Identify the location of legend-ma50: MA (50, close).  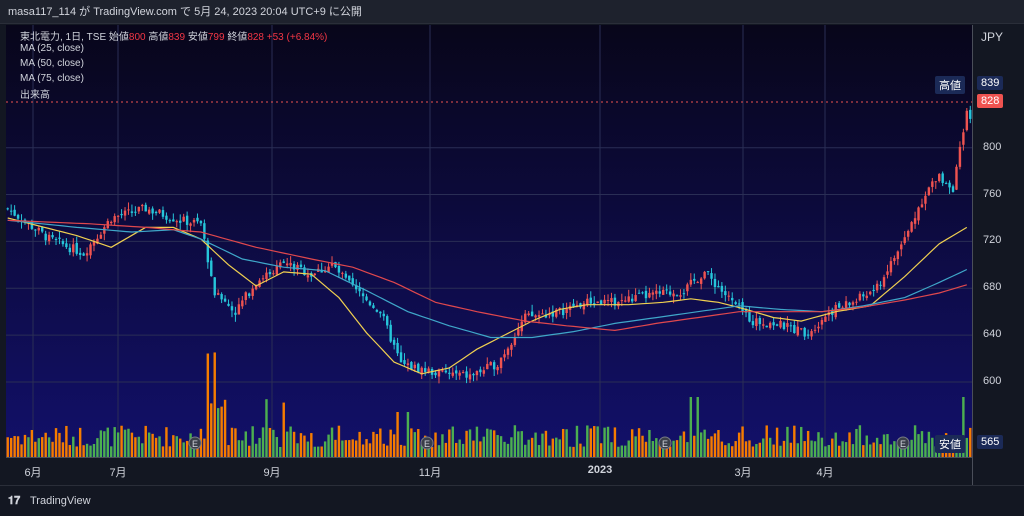
(52, 63).